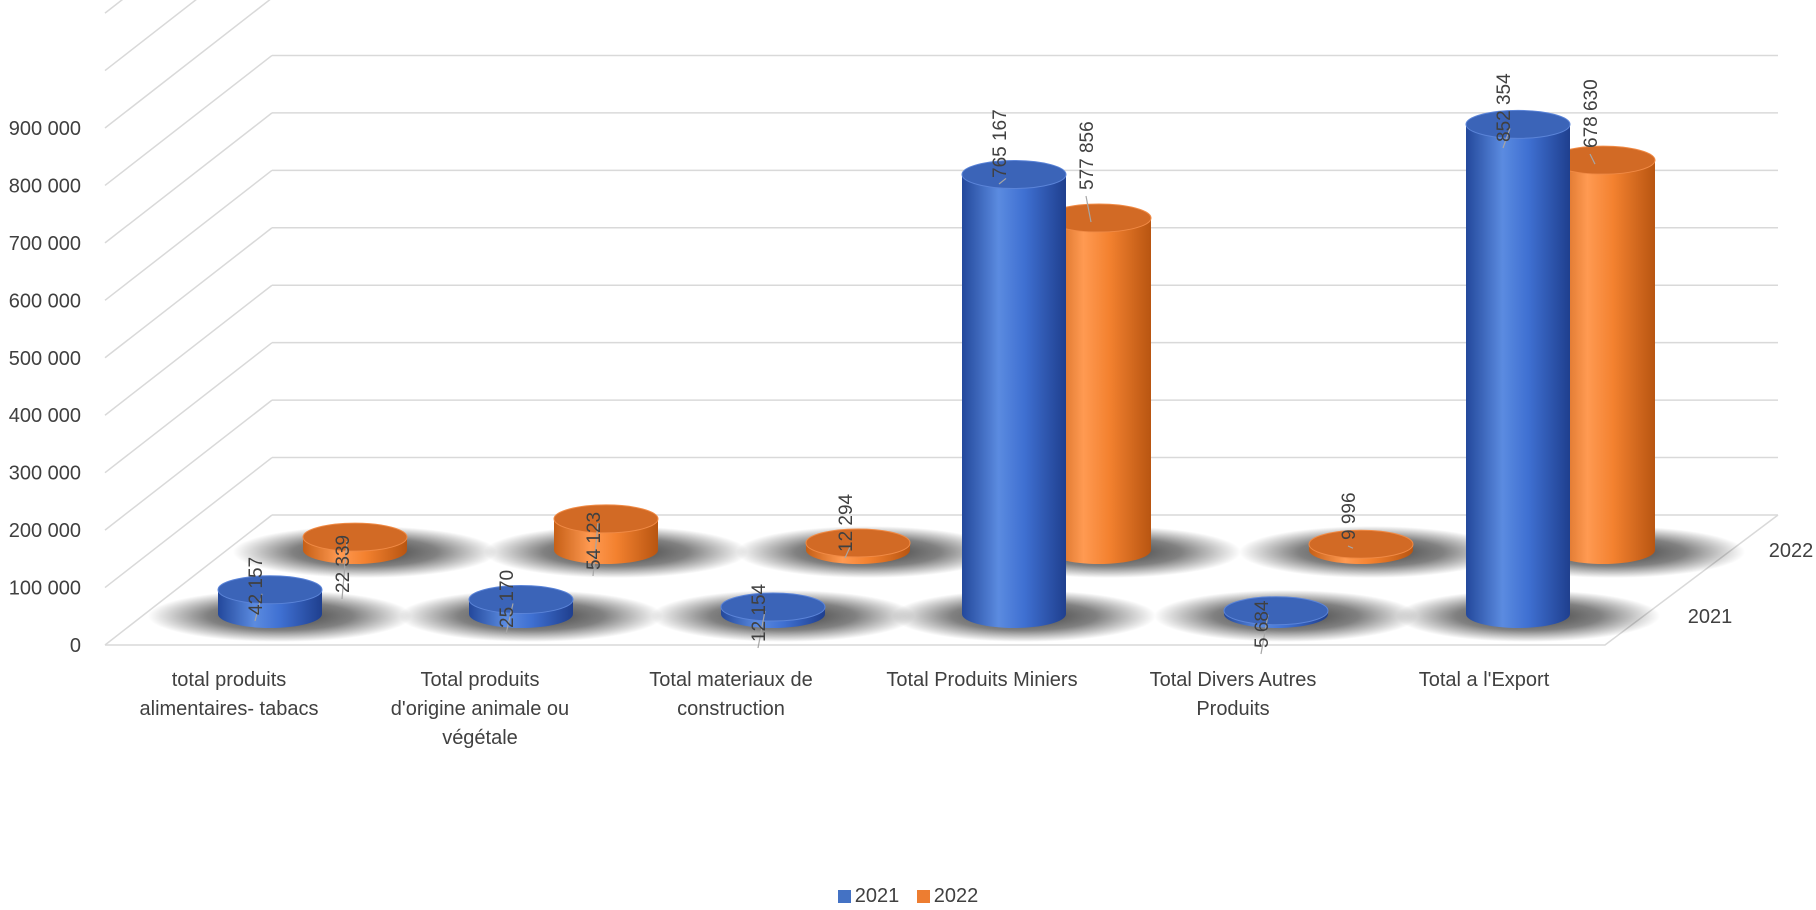  What do you see at coordinates (45, 531) in the screenshot?
I see `y-tick-label: 200 000` at bounding box center [45, 531].